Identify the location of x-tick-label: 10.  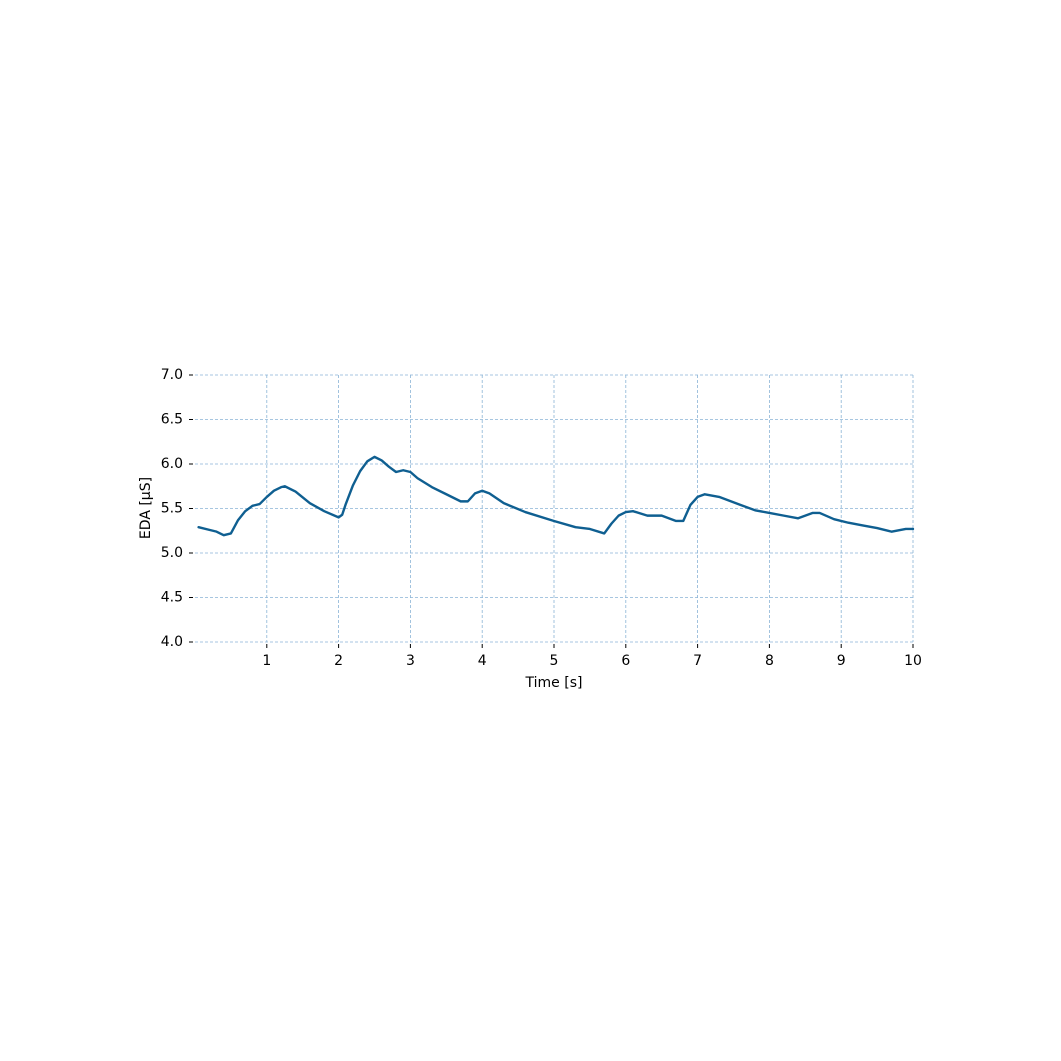
(913, 661).